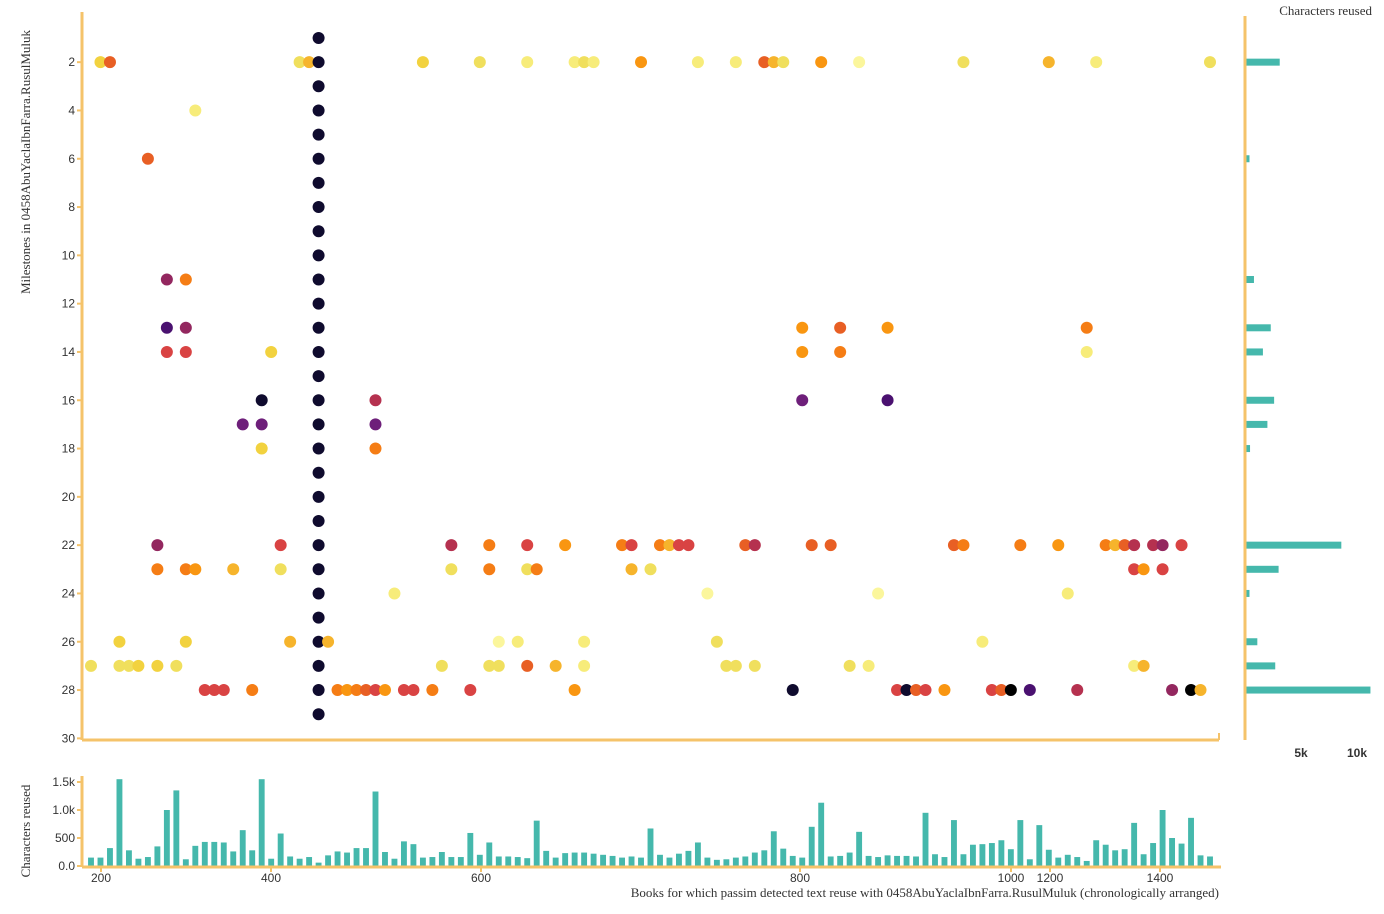 This screenshot has width=1384, height=914. Describe the element at coordinates (1308, 376) in the screenshot. I see `milestone-bar-panel` at that location.